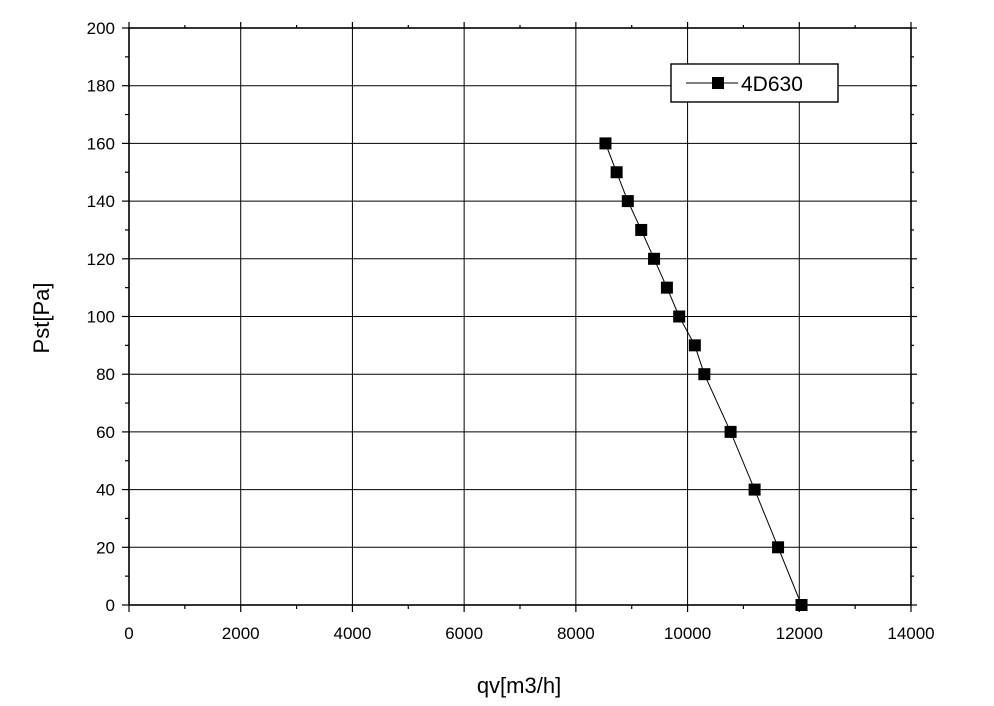  Describe the element at coordinates (101, 86) in the screenshot. I see `y-tick-label: 180` at that location.